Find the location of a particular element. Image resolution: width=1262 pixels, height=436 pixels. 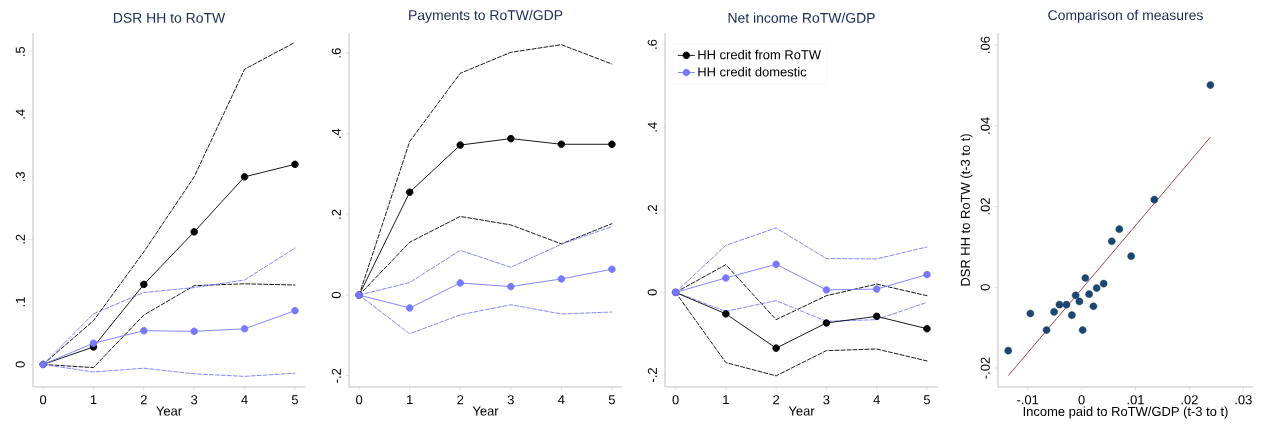

y-tick-label: .04 is located at coordinates (985, 125).